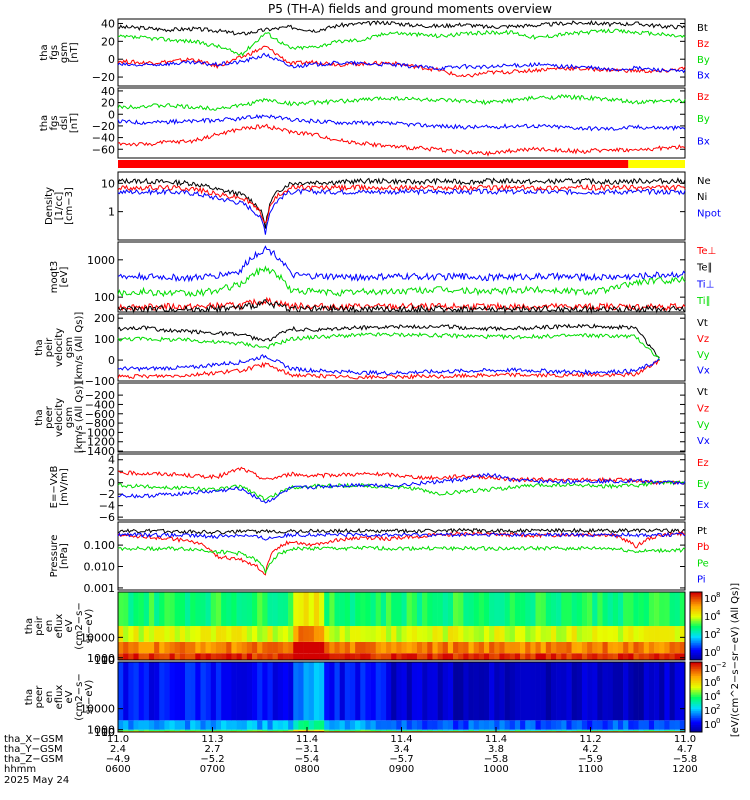 The image size is (750, 800). Describe the element at coordinates (710, 711) in the screenshot. I see `colorbar-label: 10` at that location.